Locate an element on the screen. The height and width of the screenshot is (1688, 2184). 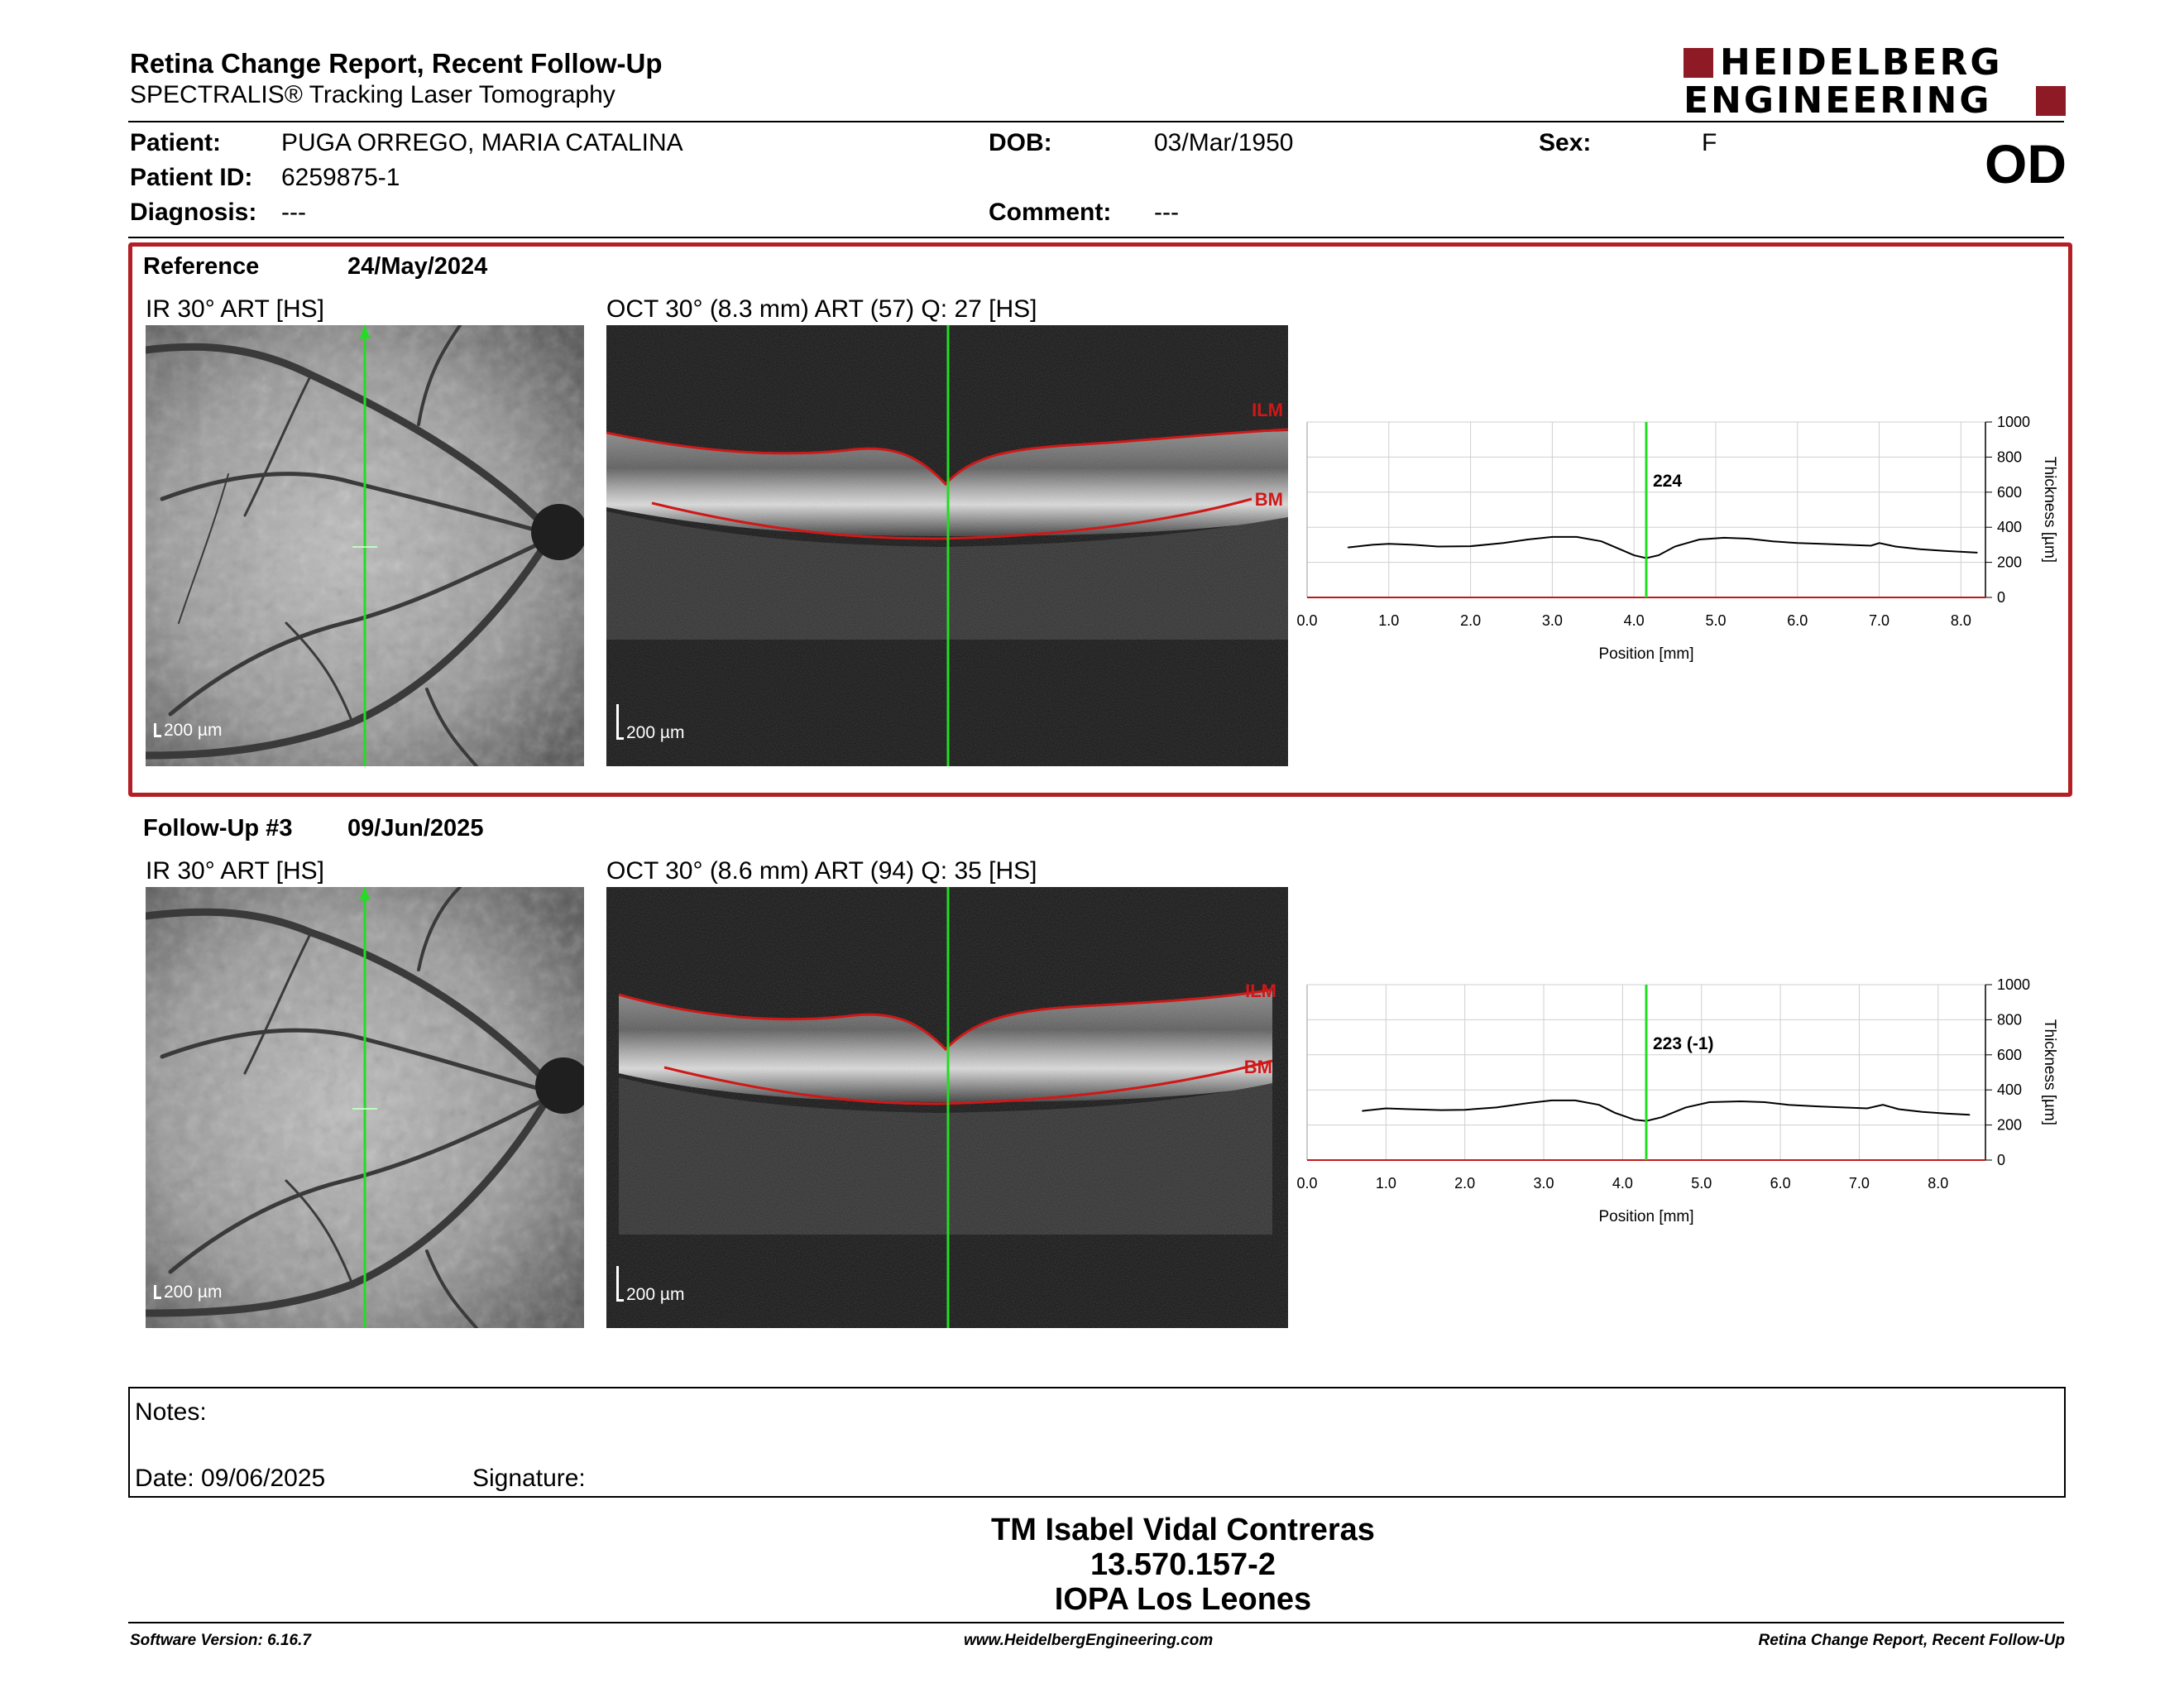
reference-chart-y-tick-5: 1000 is located at coordinates (2013, 422).